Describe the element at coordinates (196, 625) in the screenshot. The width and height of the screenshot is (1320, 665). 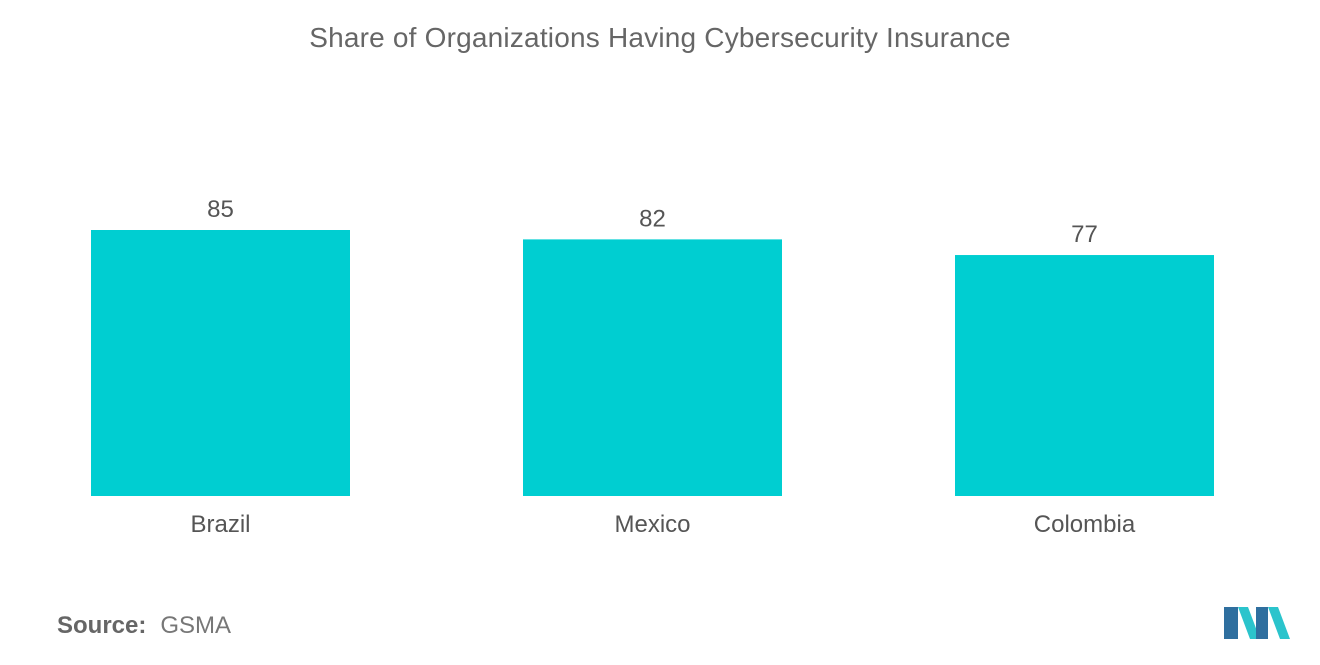
I see `source-value: GSMA` at that location.